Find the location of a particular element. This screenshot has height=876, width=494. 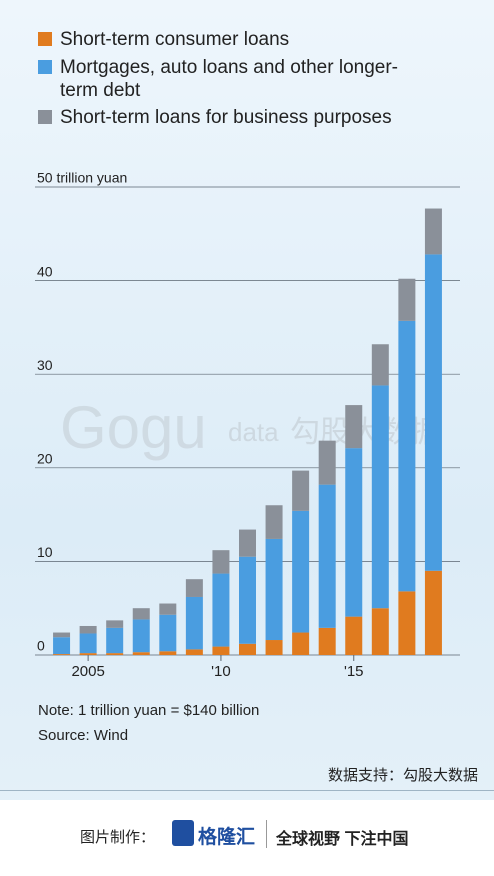

logo-icon is located at coordinates (183, 833).